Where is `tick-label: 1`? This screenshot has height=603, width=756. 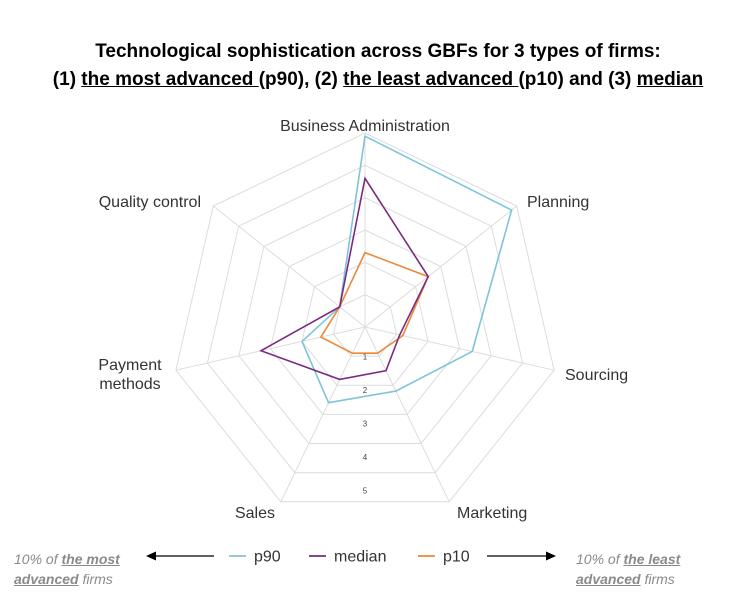
tick-label: 1 is located at coordinates (365, 357).